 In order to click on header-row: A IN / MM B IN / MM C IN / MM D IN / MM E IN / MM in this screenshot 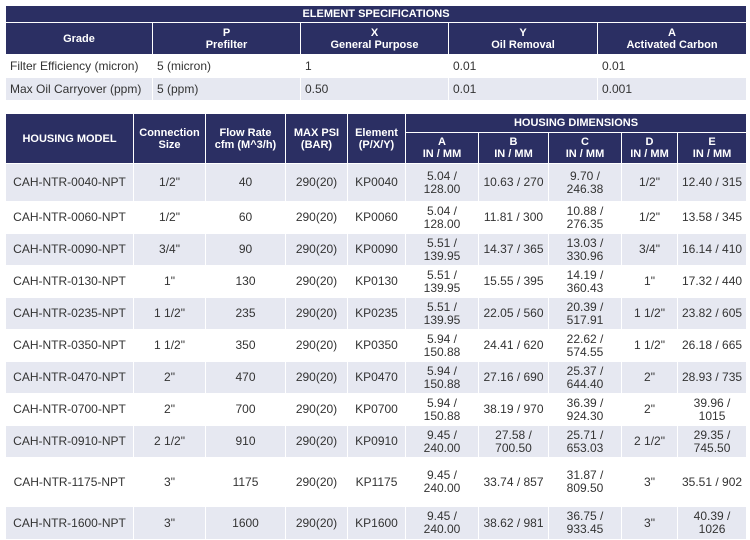, I will do `click(377, 148)`.